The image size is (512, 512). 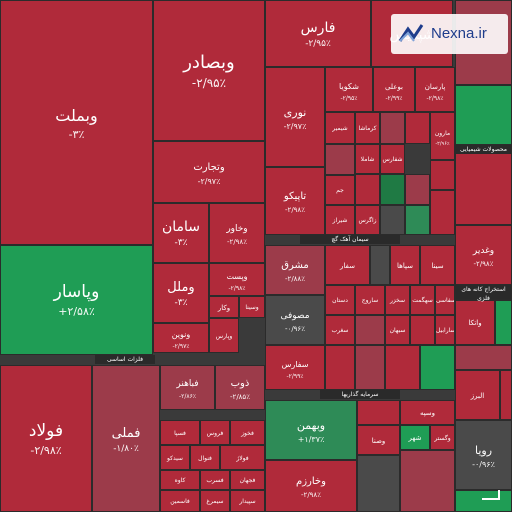 I want to click on treemap-tile: فولاژ, so click(x=242, y=457).